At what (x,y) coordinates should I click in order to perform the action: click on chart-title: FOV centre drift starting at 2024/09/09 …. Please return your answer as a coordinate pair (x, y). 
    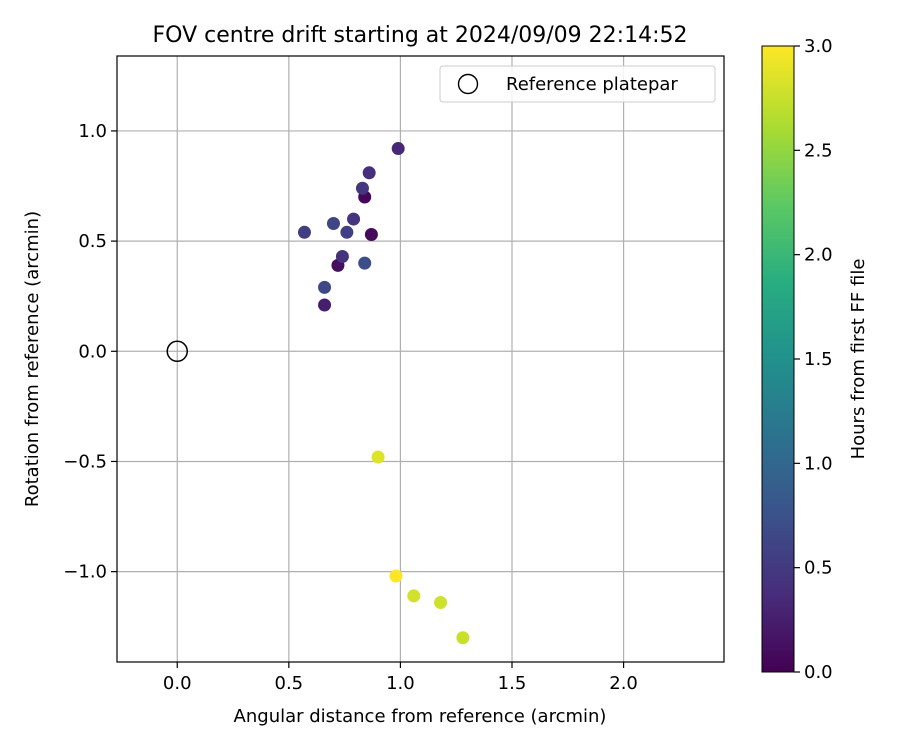
    Looking at the image, I should click on (420, 35).